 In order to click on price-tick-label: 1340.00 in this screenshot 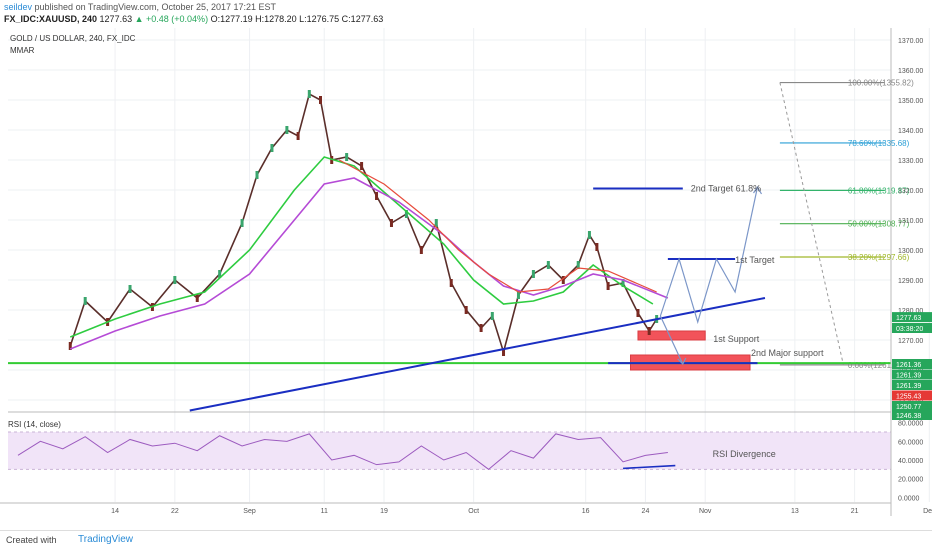, I will do `click(910, 131)`.